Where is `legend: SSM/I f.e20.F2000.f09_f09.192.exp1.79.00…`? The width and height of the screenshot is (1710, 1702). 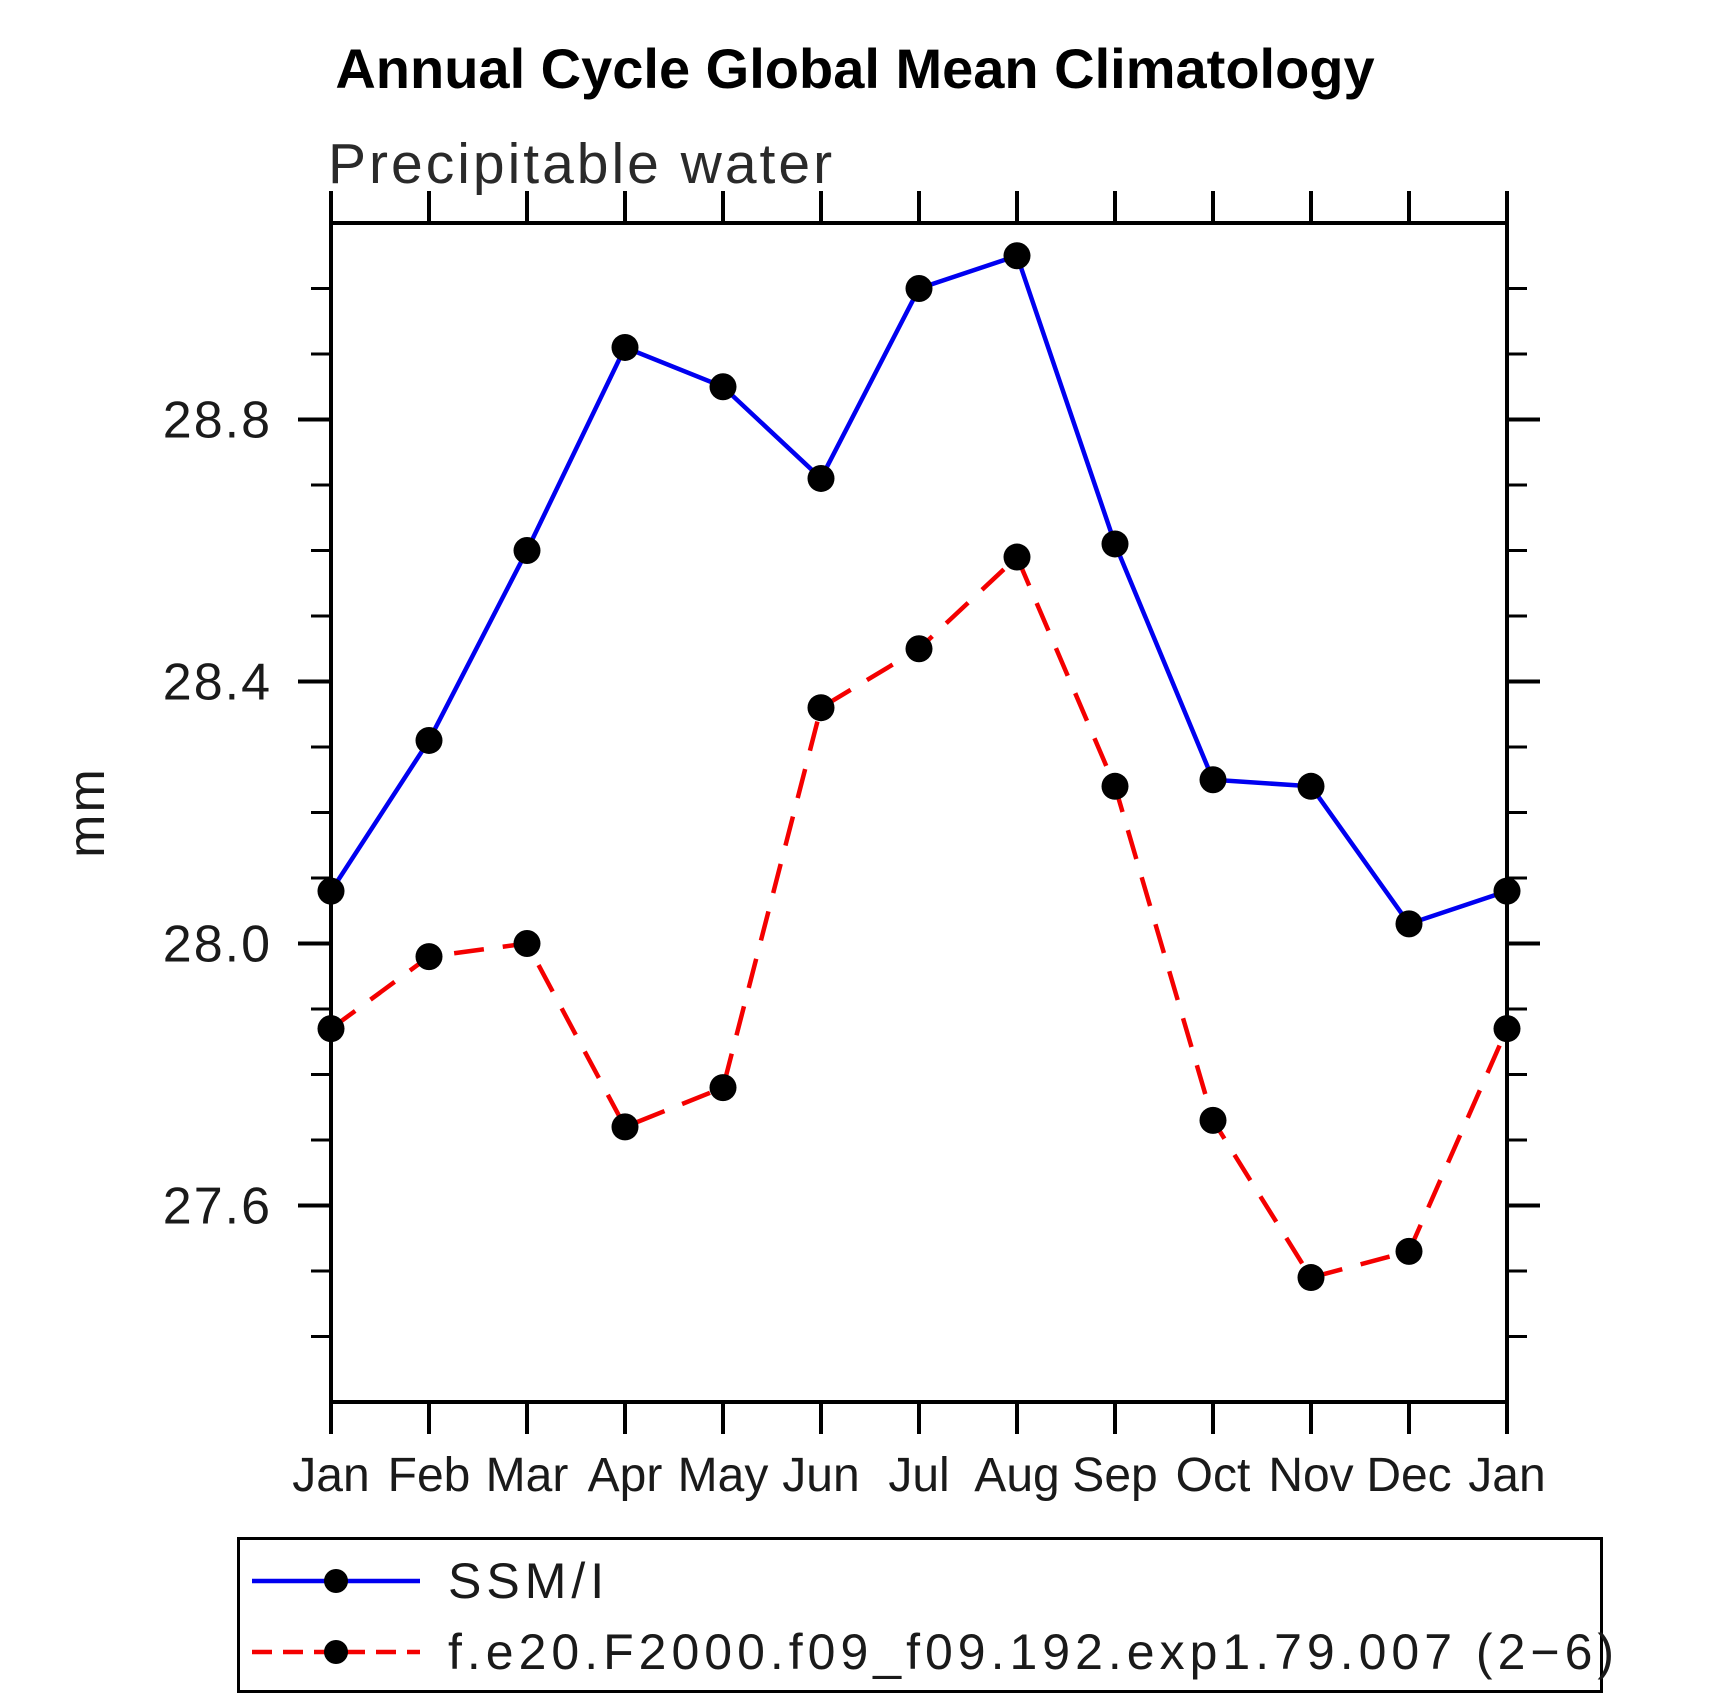
legend: SSM/I f.e20.F2000.f09_f09.192.exp1.79.00… is located at coordinates (925, 1615).